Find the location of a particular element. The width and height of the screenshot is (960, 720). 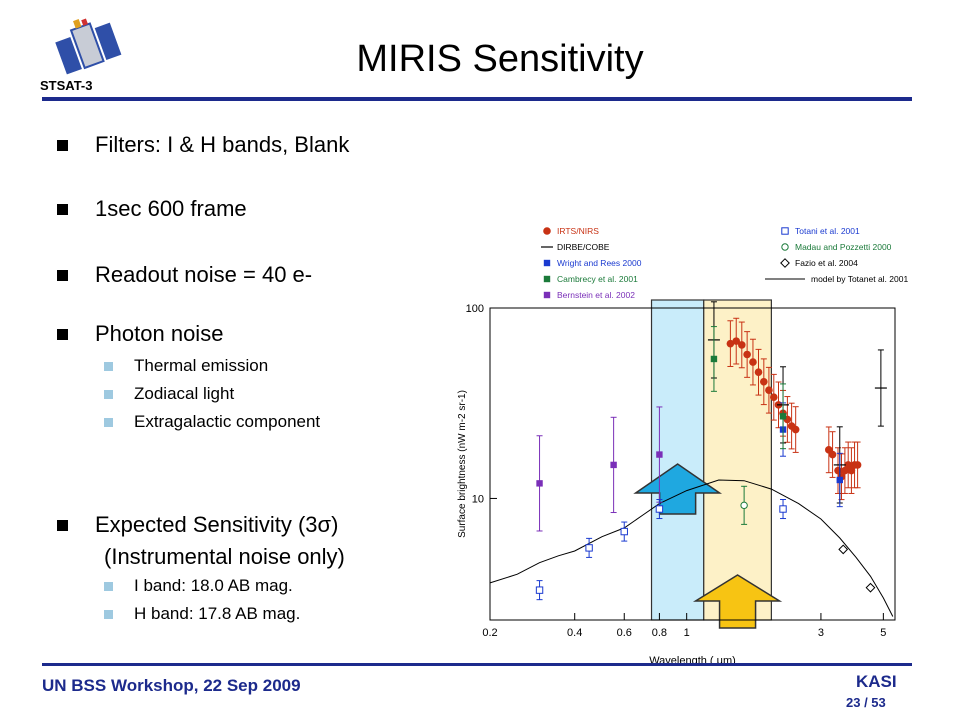

page-number: 23 / 53 is located at coordinates (866, 702).